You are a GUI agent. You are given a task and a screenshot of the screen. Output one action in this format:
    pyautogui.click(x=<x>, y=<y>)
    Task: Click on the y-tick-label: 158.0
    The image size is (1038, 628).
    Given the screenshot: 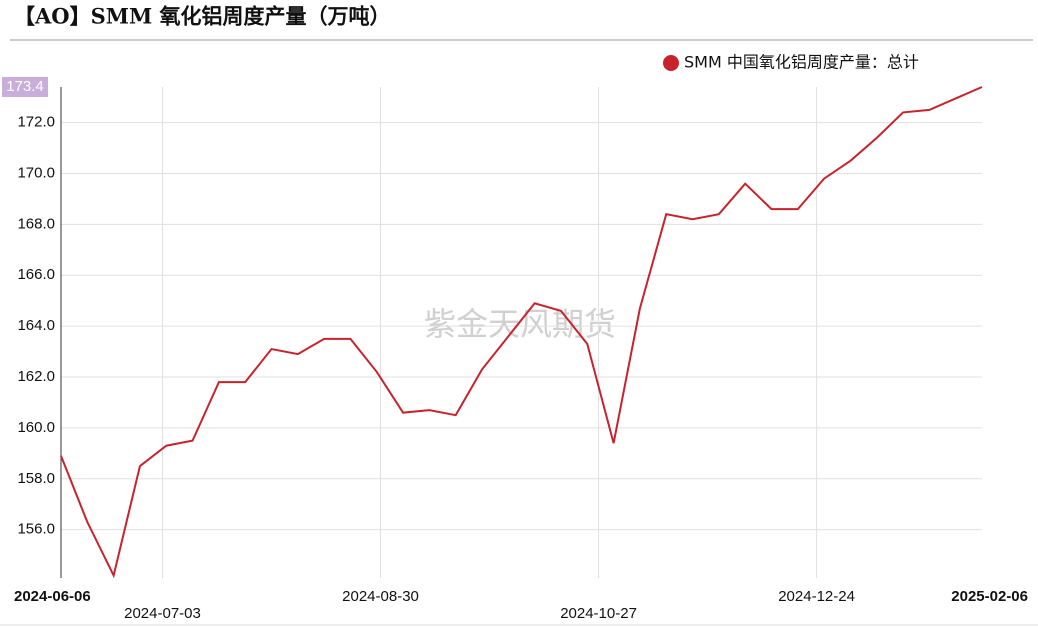 What is the action you would take?
    pyautogui.click(x=36, y=478)
    